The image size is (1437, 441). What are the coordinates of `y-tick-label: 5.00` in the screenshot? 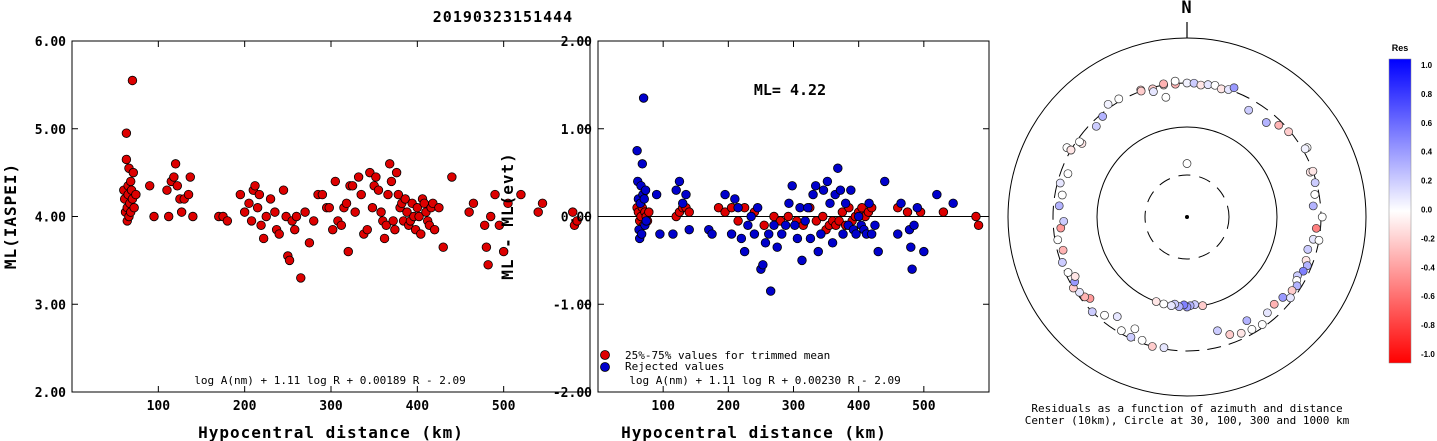 It's located at (50, 130).